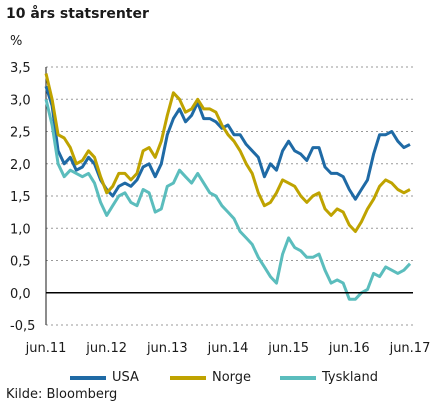  Describe the element at coordinates (232, 377) in the screenshot. I see `legend-label-norge: Norge` at that location.